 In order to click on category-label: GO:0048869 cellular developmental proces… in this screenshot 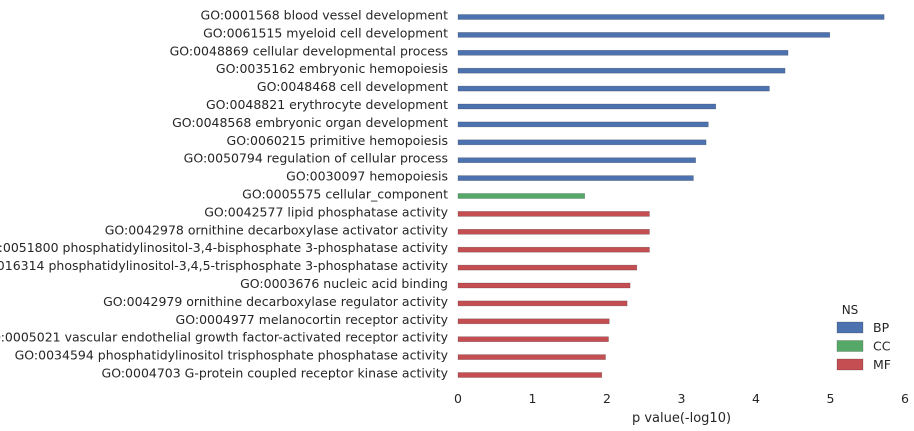, I will do `click(309, 50)`.